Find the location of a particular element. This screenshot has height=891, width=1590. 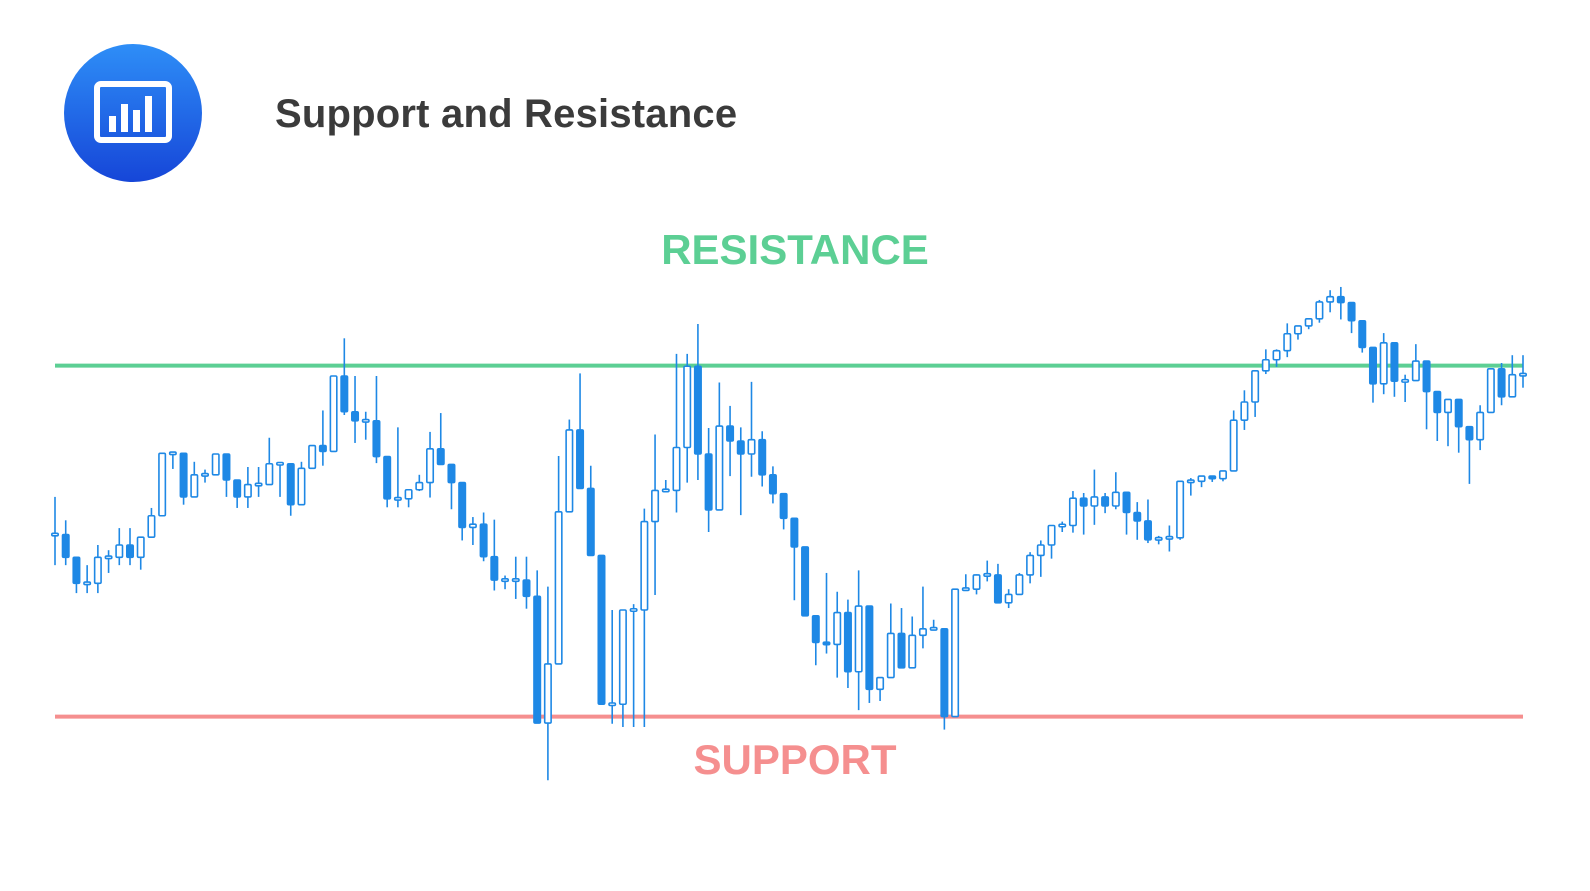

page-title: Support and Resistance is located at coordinates (506, 114).